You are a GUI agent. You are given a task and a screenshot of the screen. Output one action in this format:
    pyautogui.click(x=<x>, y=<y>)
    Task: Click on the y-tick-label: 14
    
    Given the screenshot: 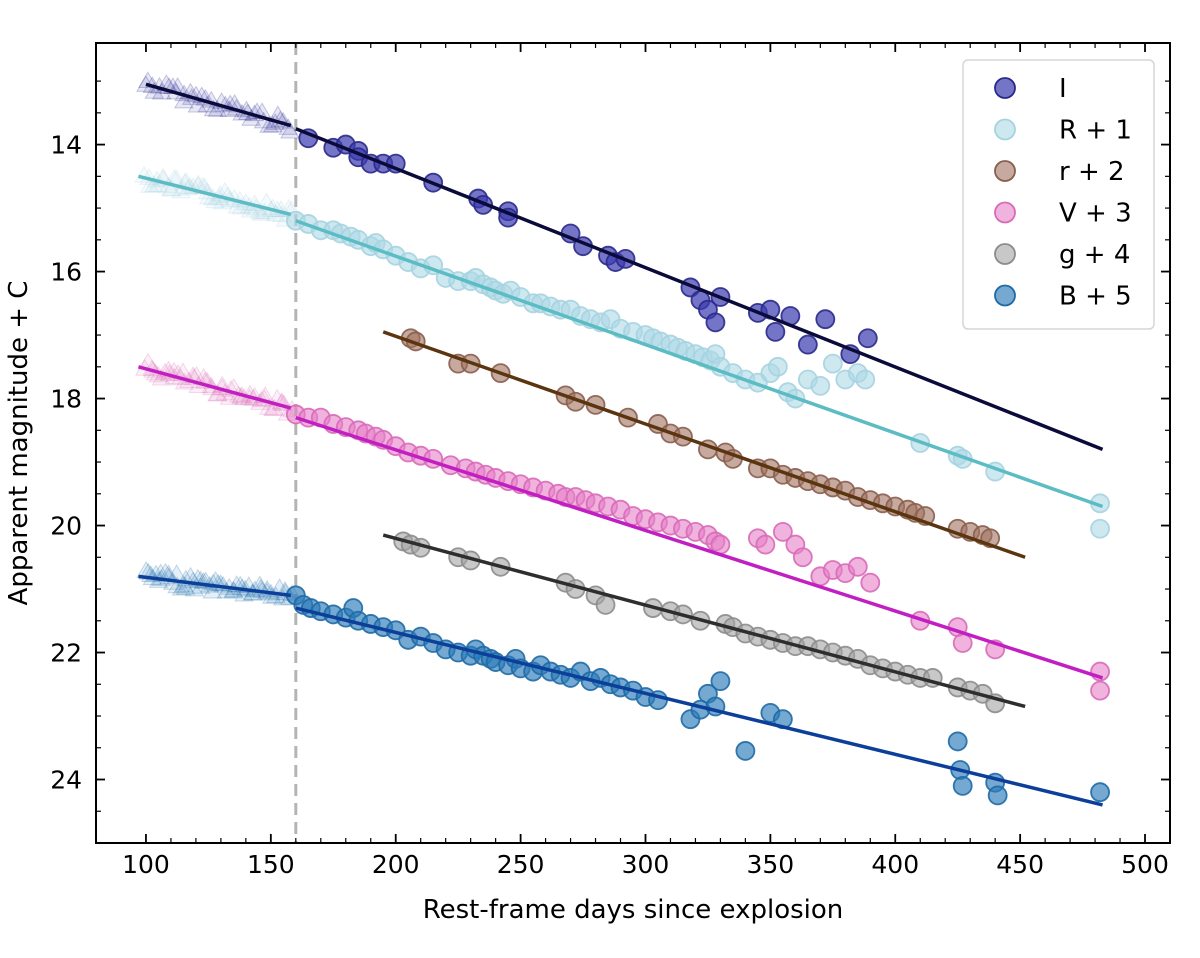 What is the action you would take?
    pyautogui.click(x=66, y=145)
    